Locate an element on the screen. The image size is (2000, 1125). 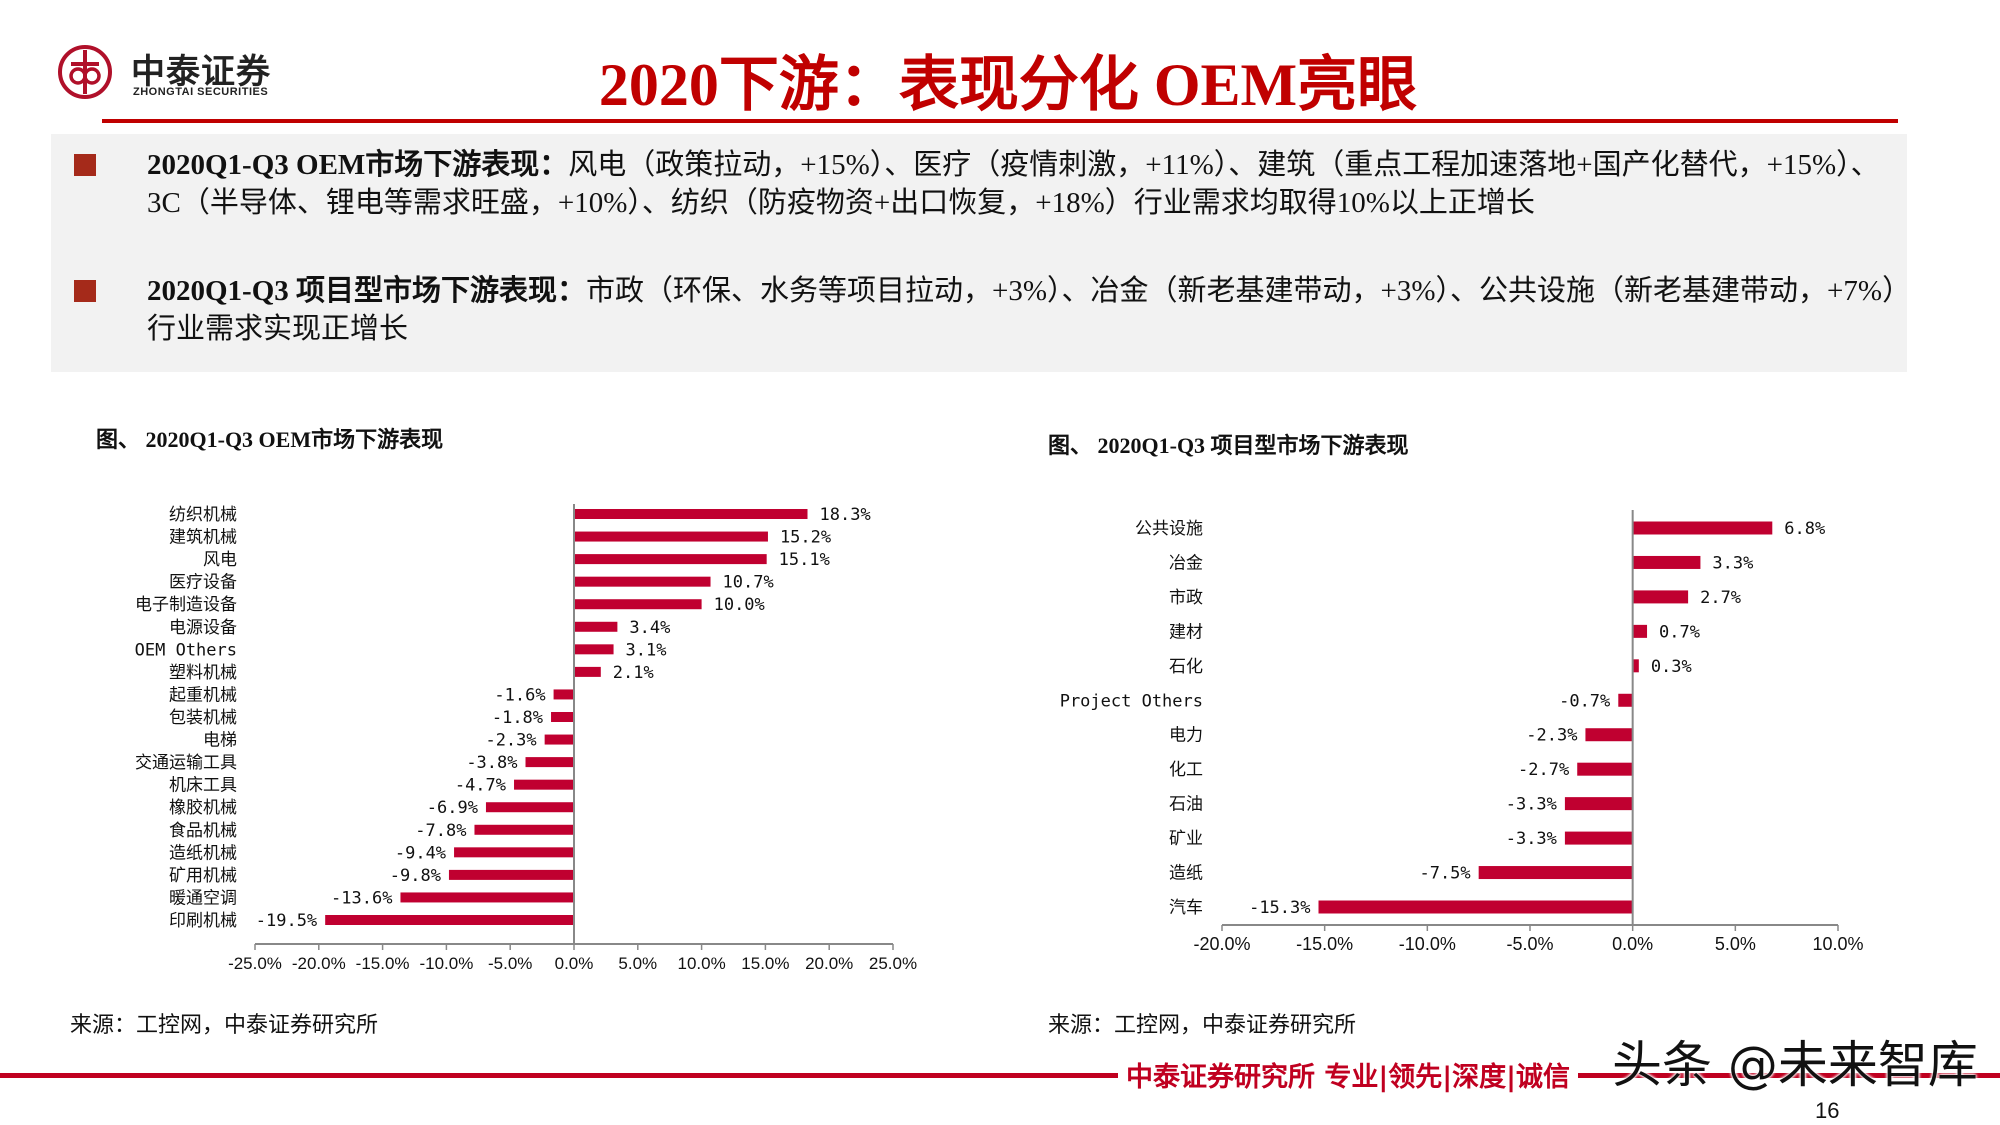
logo-name-cn: 中泰证券 is located at coordinates (201, 72).